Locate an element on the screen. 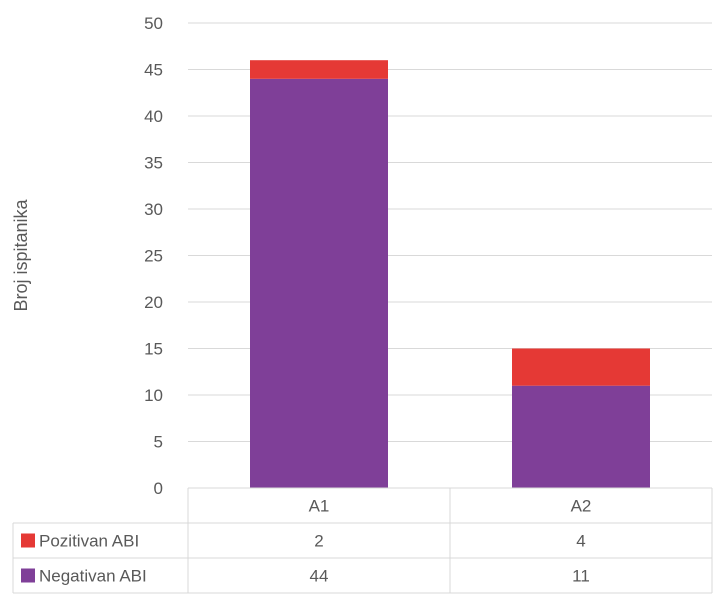 The image size is (717, 602). y-axis-ticks: 0 5 10 15 20 25 30 35 40 45 50 is located at coordinates (153, 256).